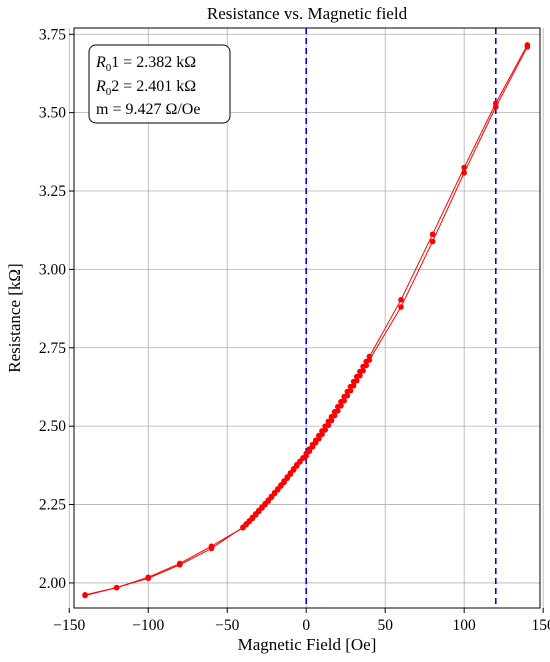 This screenshot has height=662, width=550. I want to click on y-tick-label: 2.75, so click(52, 348).